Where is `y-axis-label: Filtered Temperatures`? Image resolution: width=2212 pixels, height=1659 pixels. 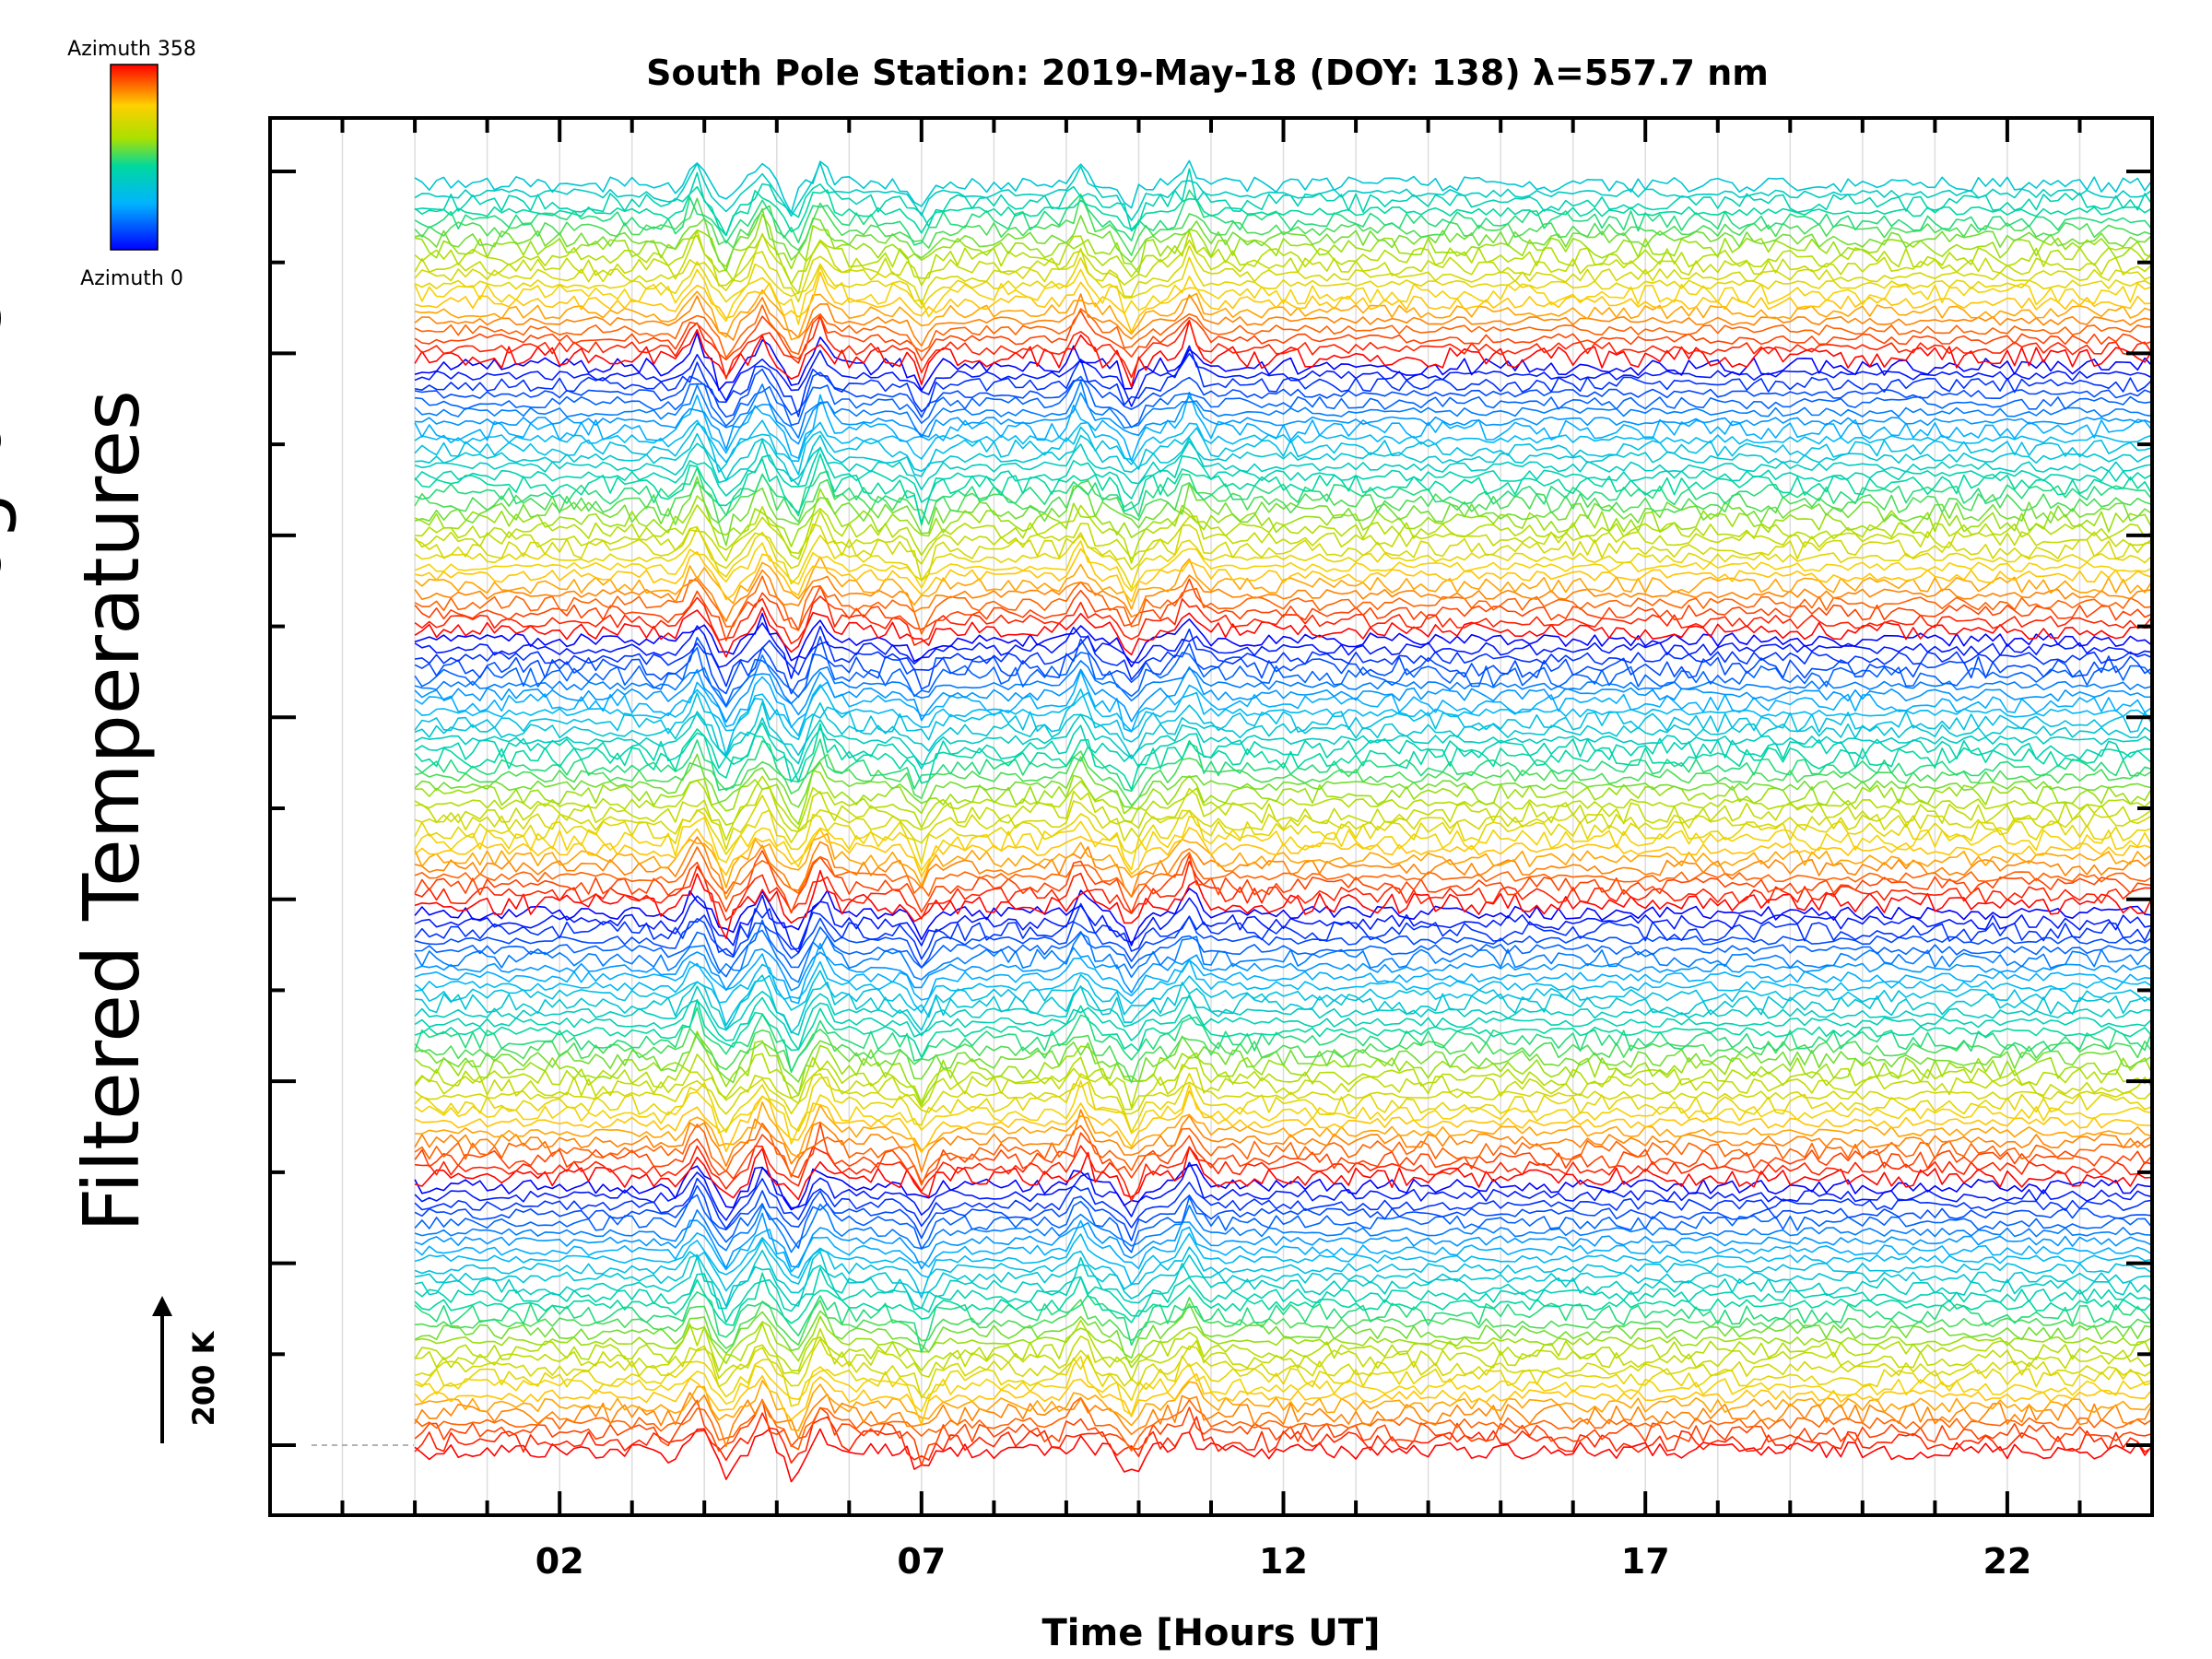
y-axis-label: Filtered Temperatures is located at coordinates (111, 811).